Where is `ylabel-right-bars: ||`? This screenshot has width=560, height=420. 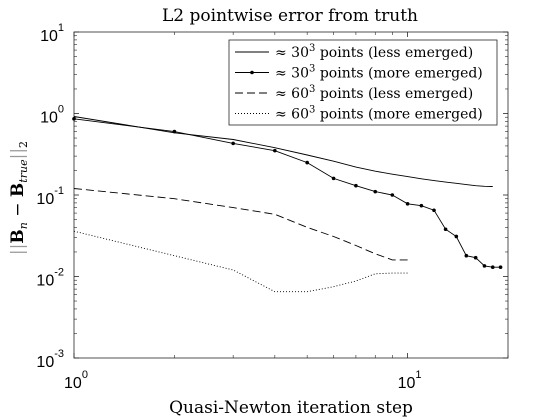
ylabel-right-bars: || is located at coordinates (18, 153).